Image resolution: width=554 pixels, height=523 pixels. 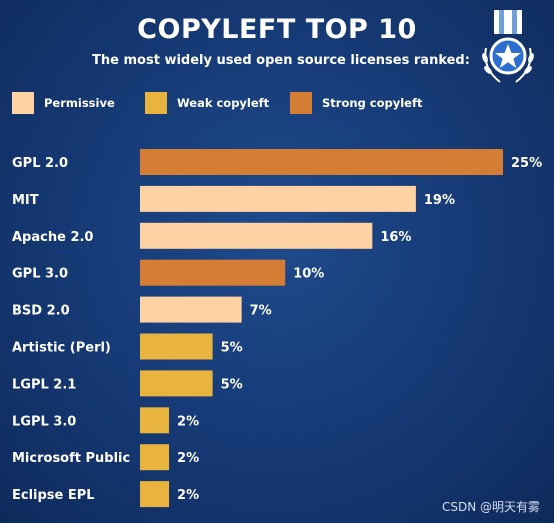 I want to click on category-label: LGPL 3.0, so click(x=44, y=421).